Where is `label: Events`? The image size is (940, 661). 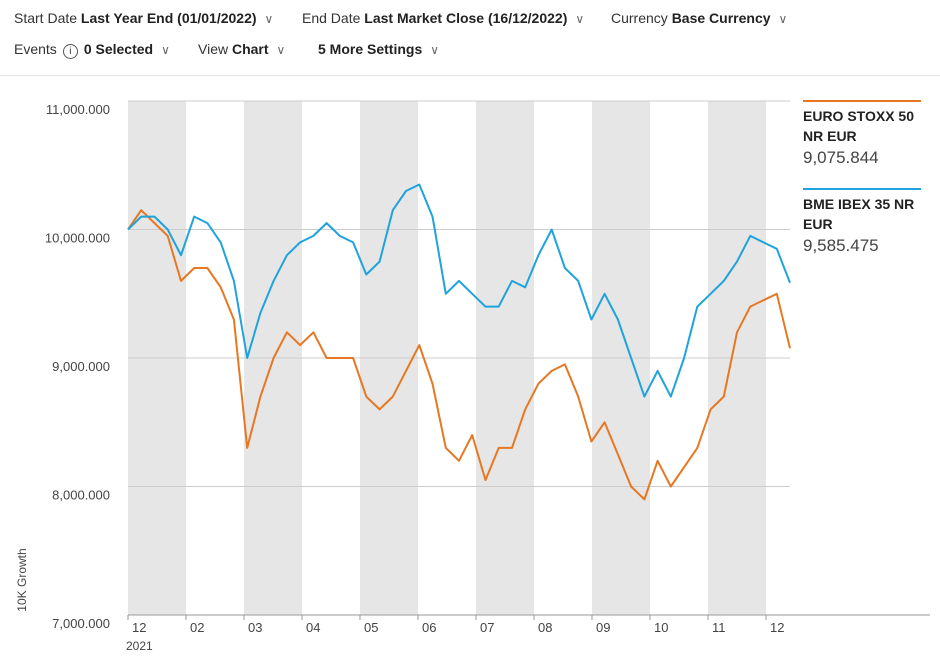 label: Events is located at coordinates (35, 49).